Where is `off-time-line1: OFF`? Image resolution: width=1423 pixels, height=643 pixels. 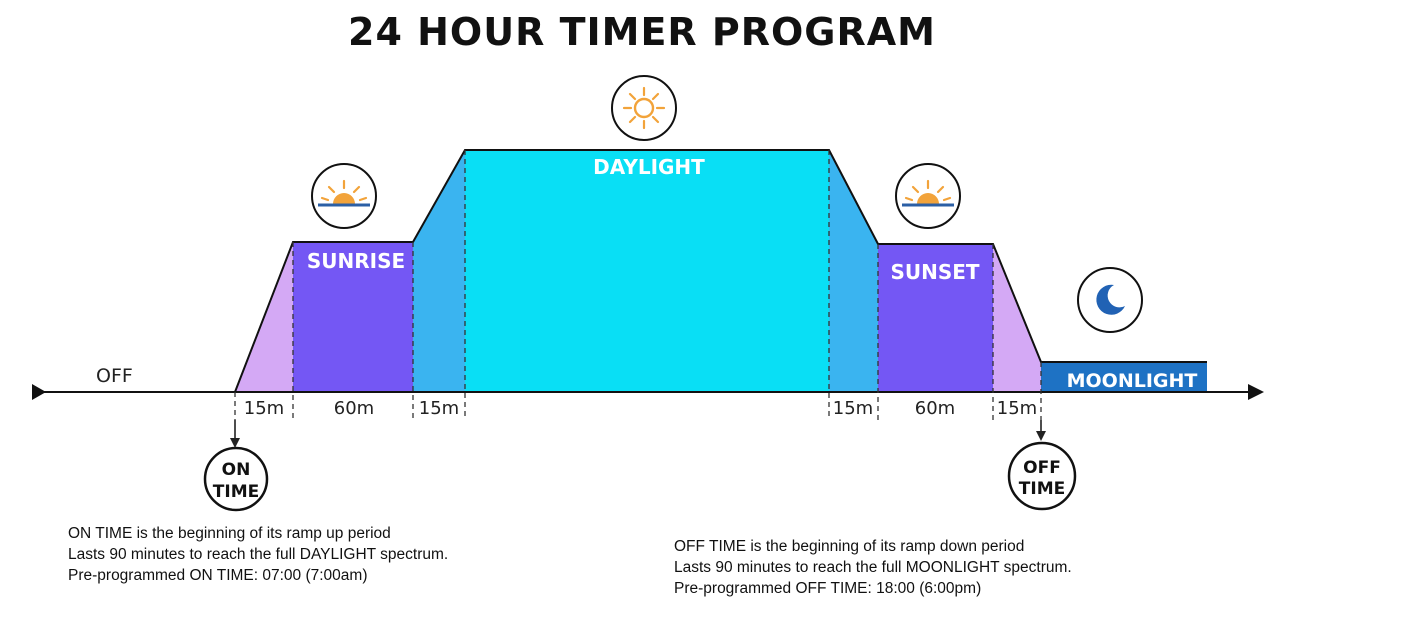
off-time-line1: OFF is located at coordinates (1042, 468).